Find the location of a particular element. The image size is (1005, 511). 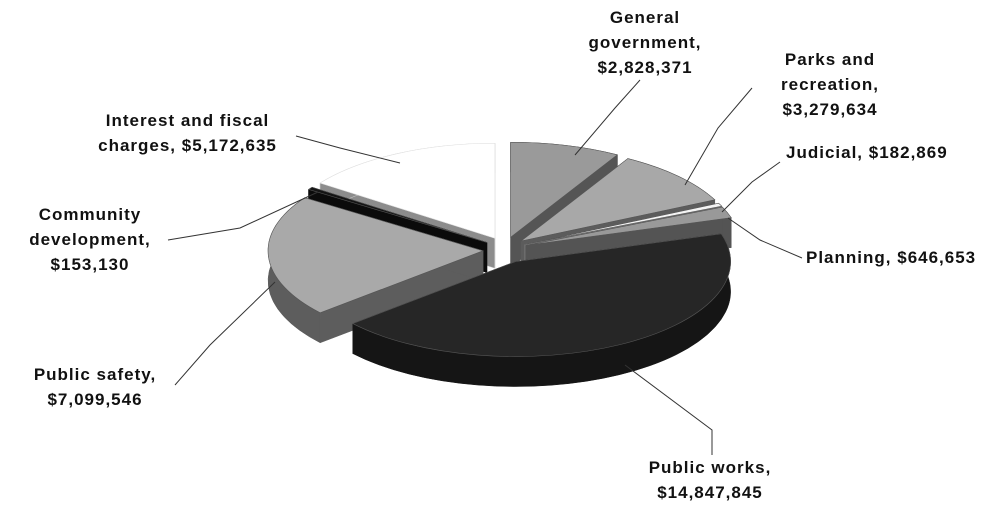

value-label: $182,869 is located at coordinates (908, 152).